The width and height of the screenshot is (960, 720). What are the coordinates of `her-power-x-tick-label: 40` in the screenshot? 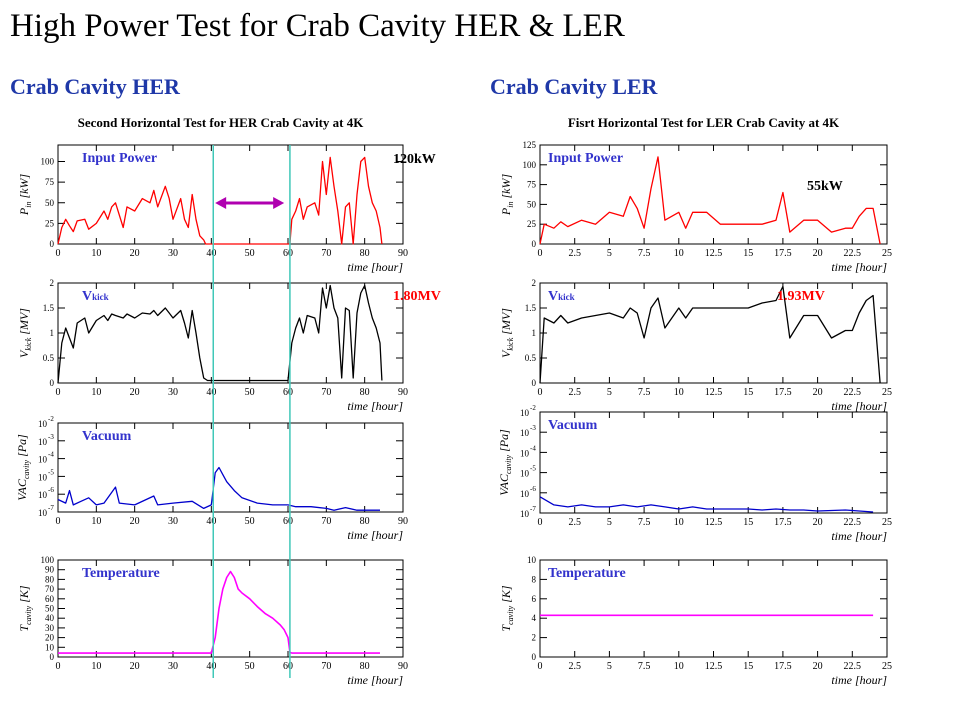 It's located at (211, 253).